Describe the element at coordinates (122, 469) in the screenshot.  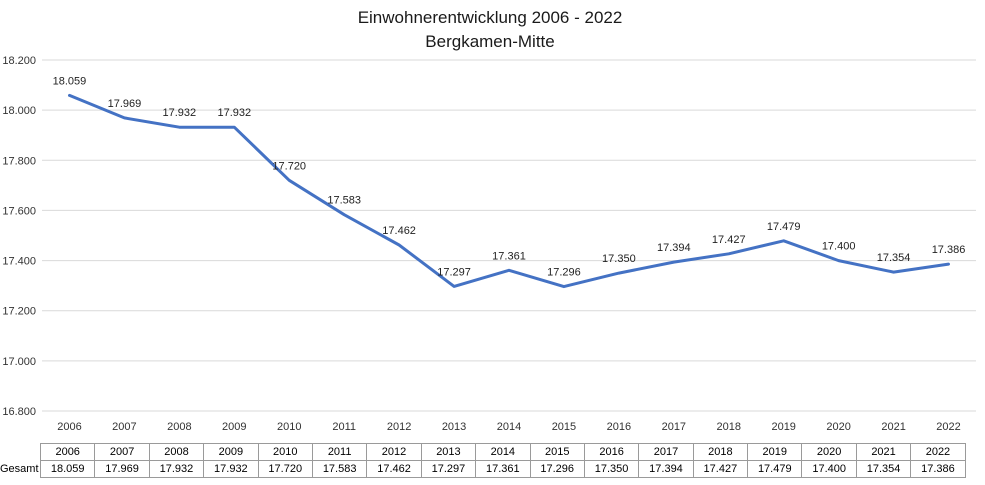
I see `table-value-cell: 17.969` at that location.